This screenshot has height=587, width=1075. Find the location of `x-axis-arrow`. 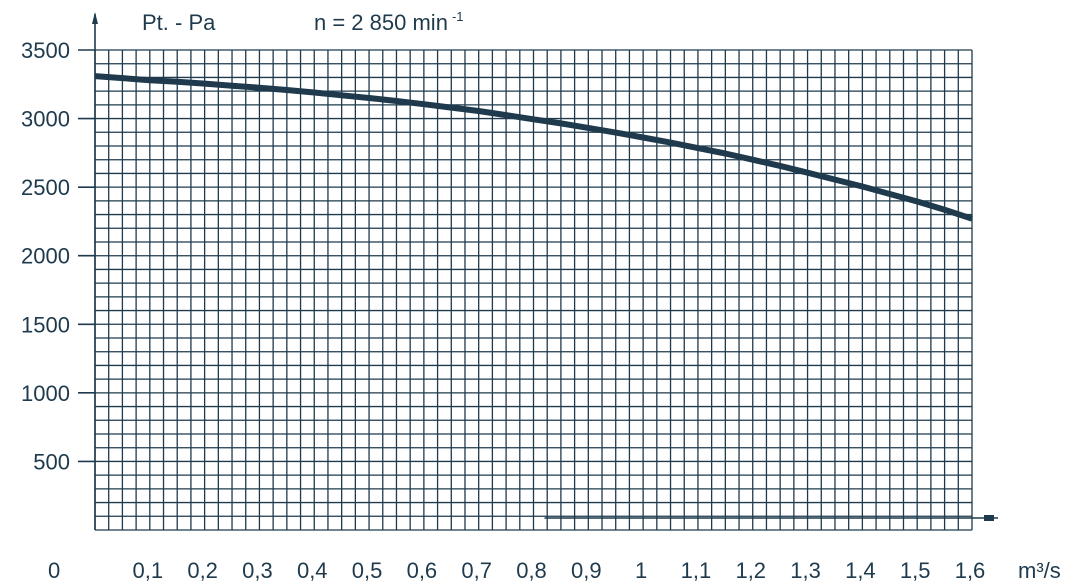

x-axis-arrow is located at coordinates (989, 518).